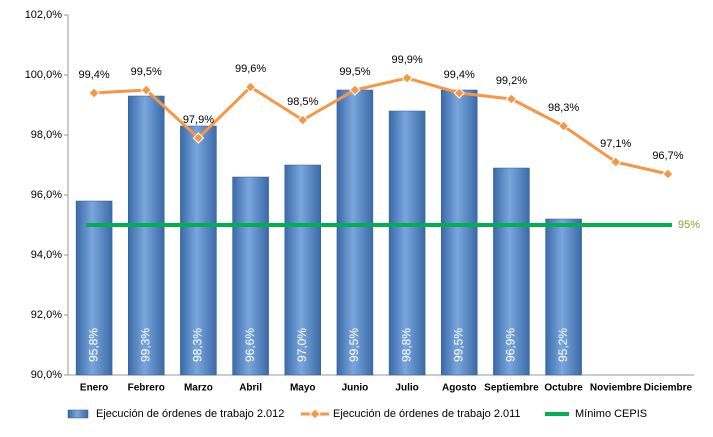 Image resolution: width=713 pixels, height=437 pixels. I want to click on line-label: 96,7%, so click(667, 156).